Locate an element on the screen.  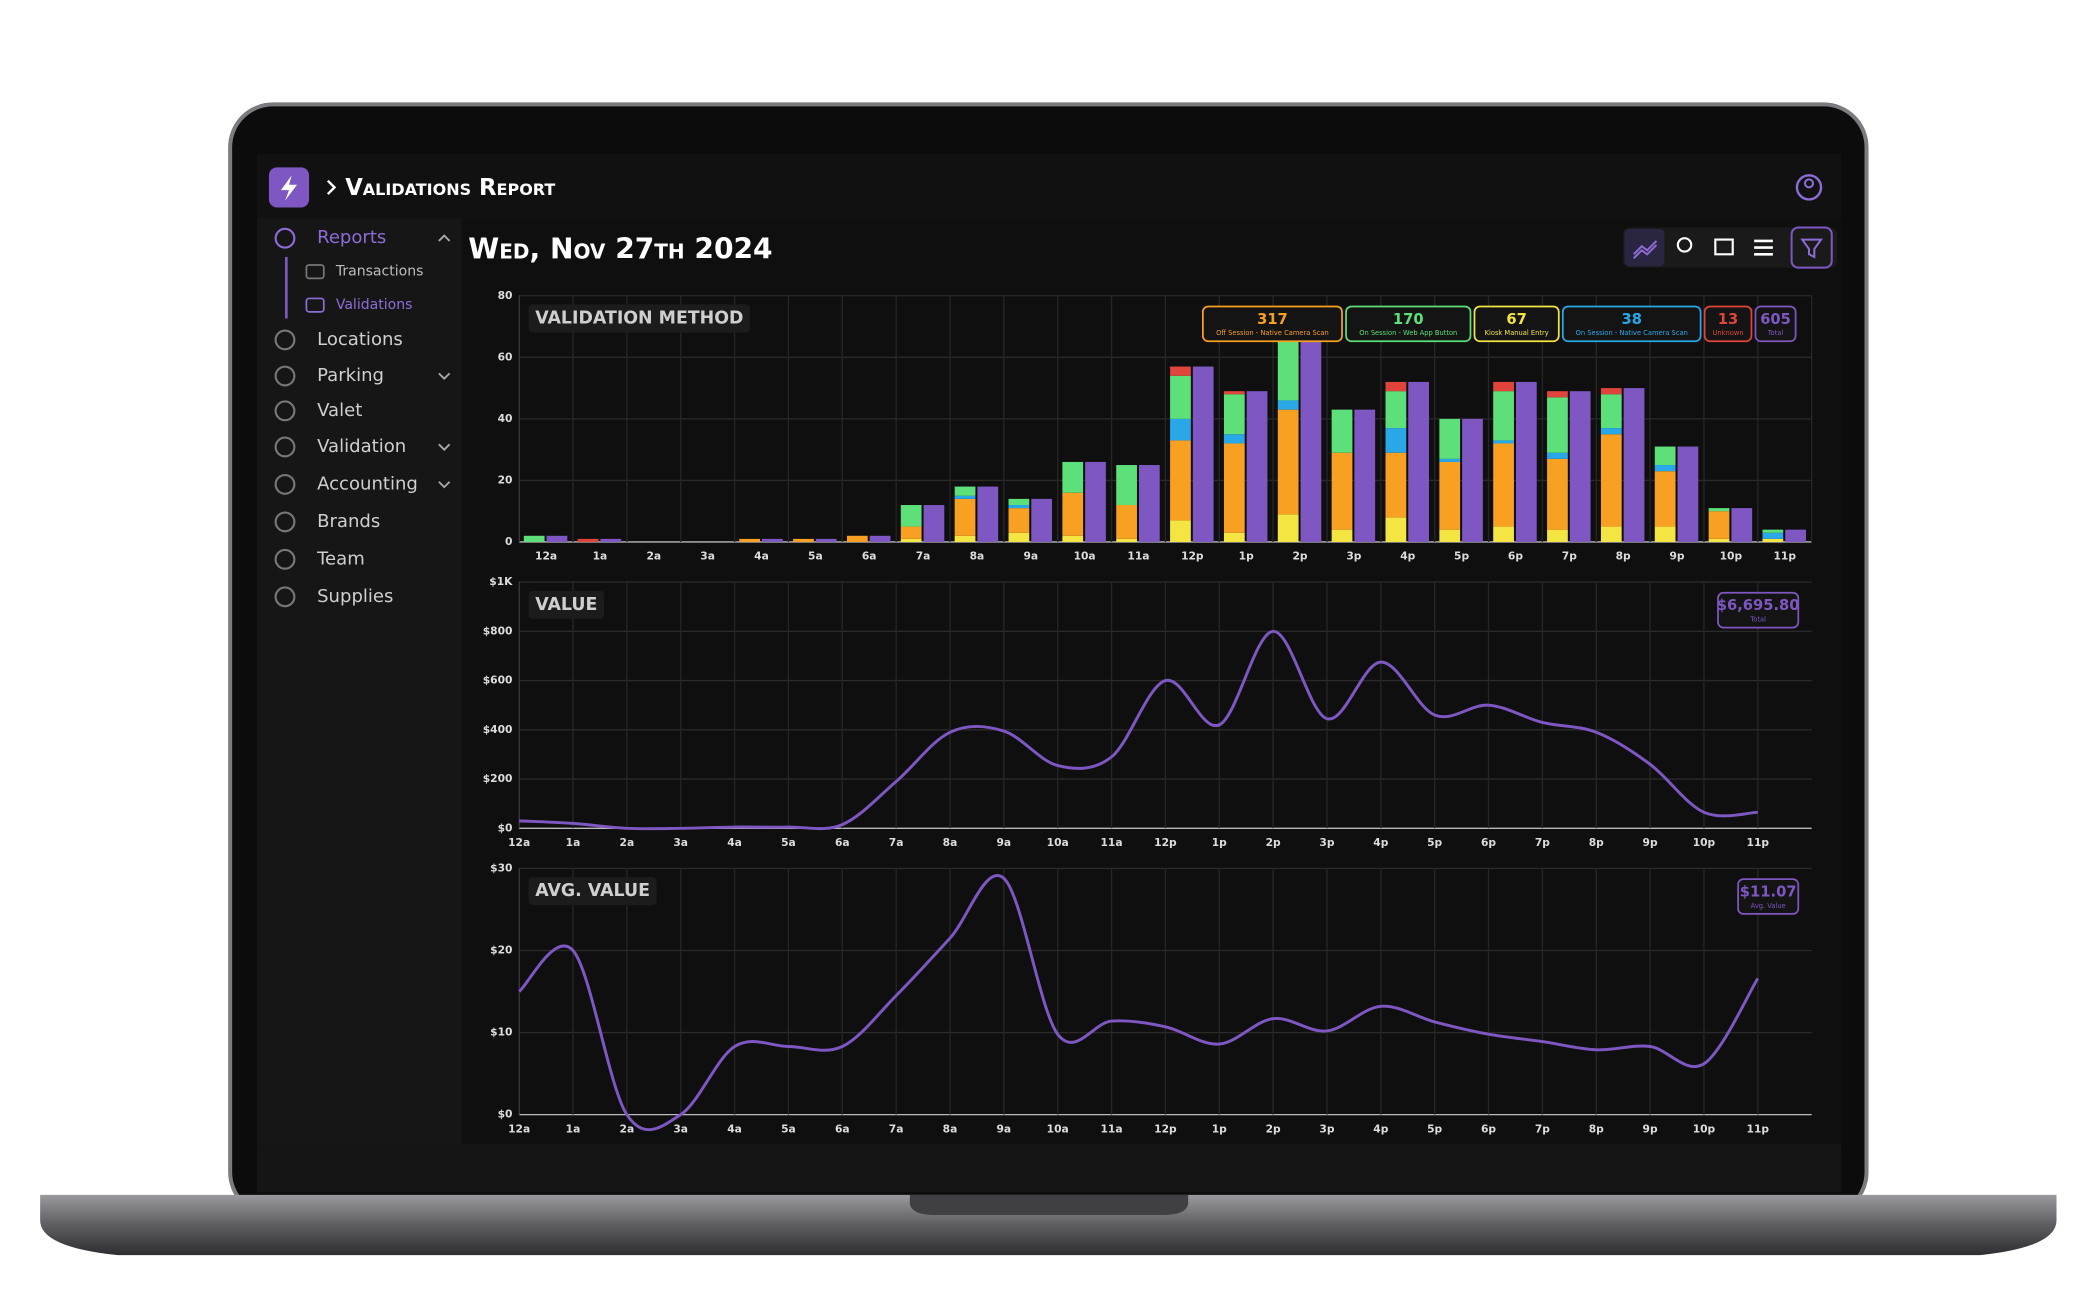
list-icon is located at coordinates (1763, 247).